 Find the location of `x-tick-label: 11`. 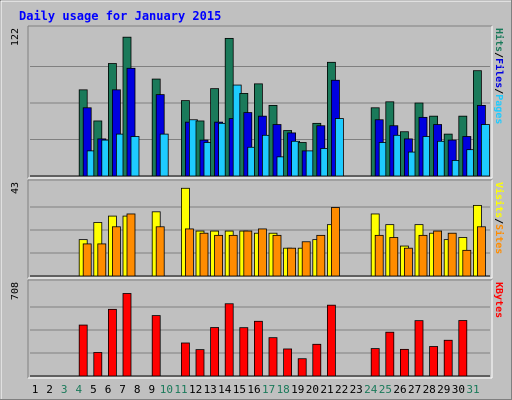

x-tick-label: 11 is located at coordinates (180, 389).